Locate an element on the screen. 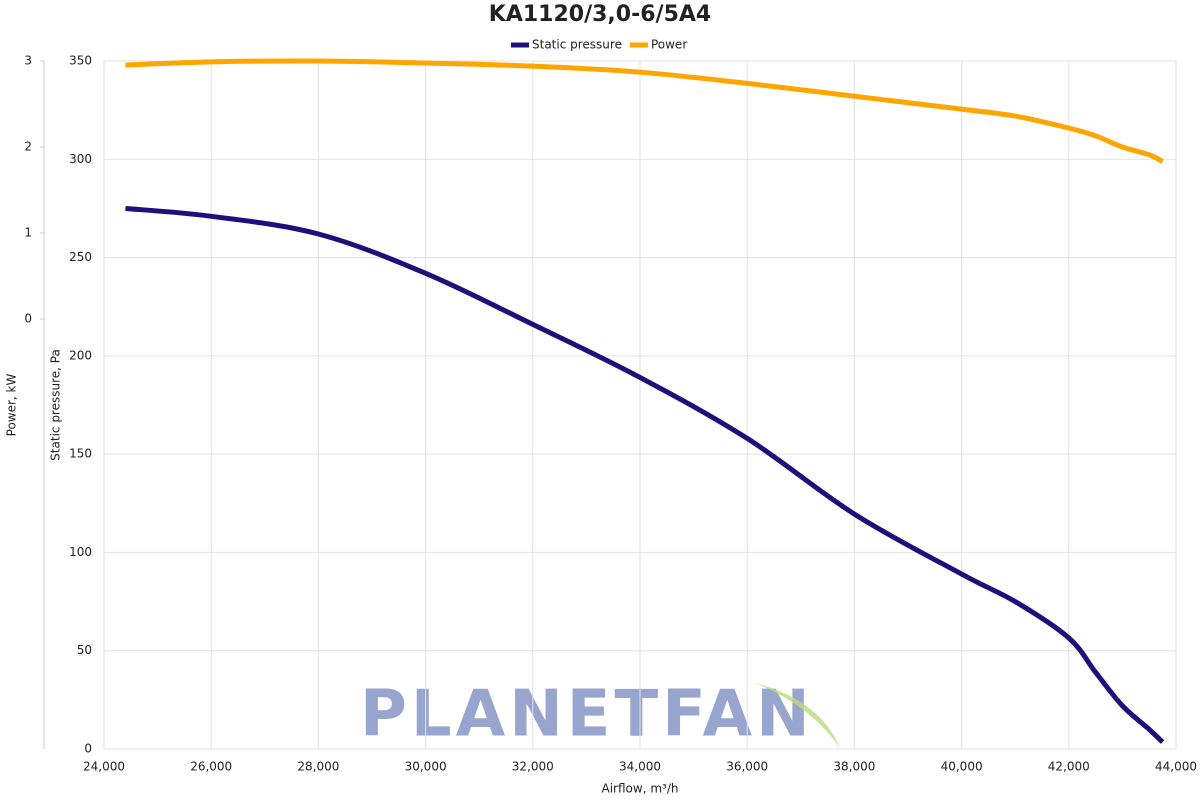 Image resolution: width=1200 pixels, height=800 pixels. x-tick-label: 26,000 is located at coordinates (211, 767).